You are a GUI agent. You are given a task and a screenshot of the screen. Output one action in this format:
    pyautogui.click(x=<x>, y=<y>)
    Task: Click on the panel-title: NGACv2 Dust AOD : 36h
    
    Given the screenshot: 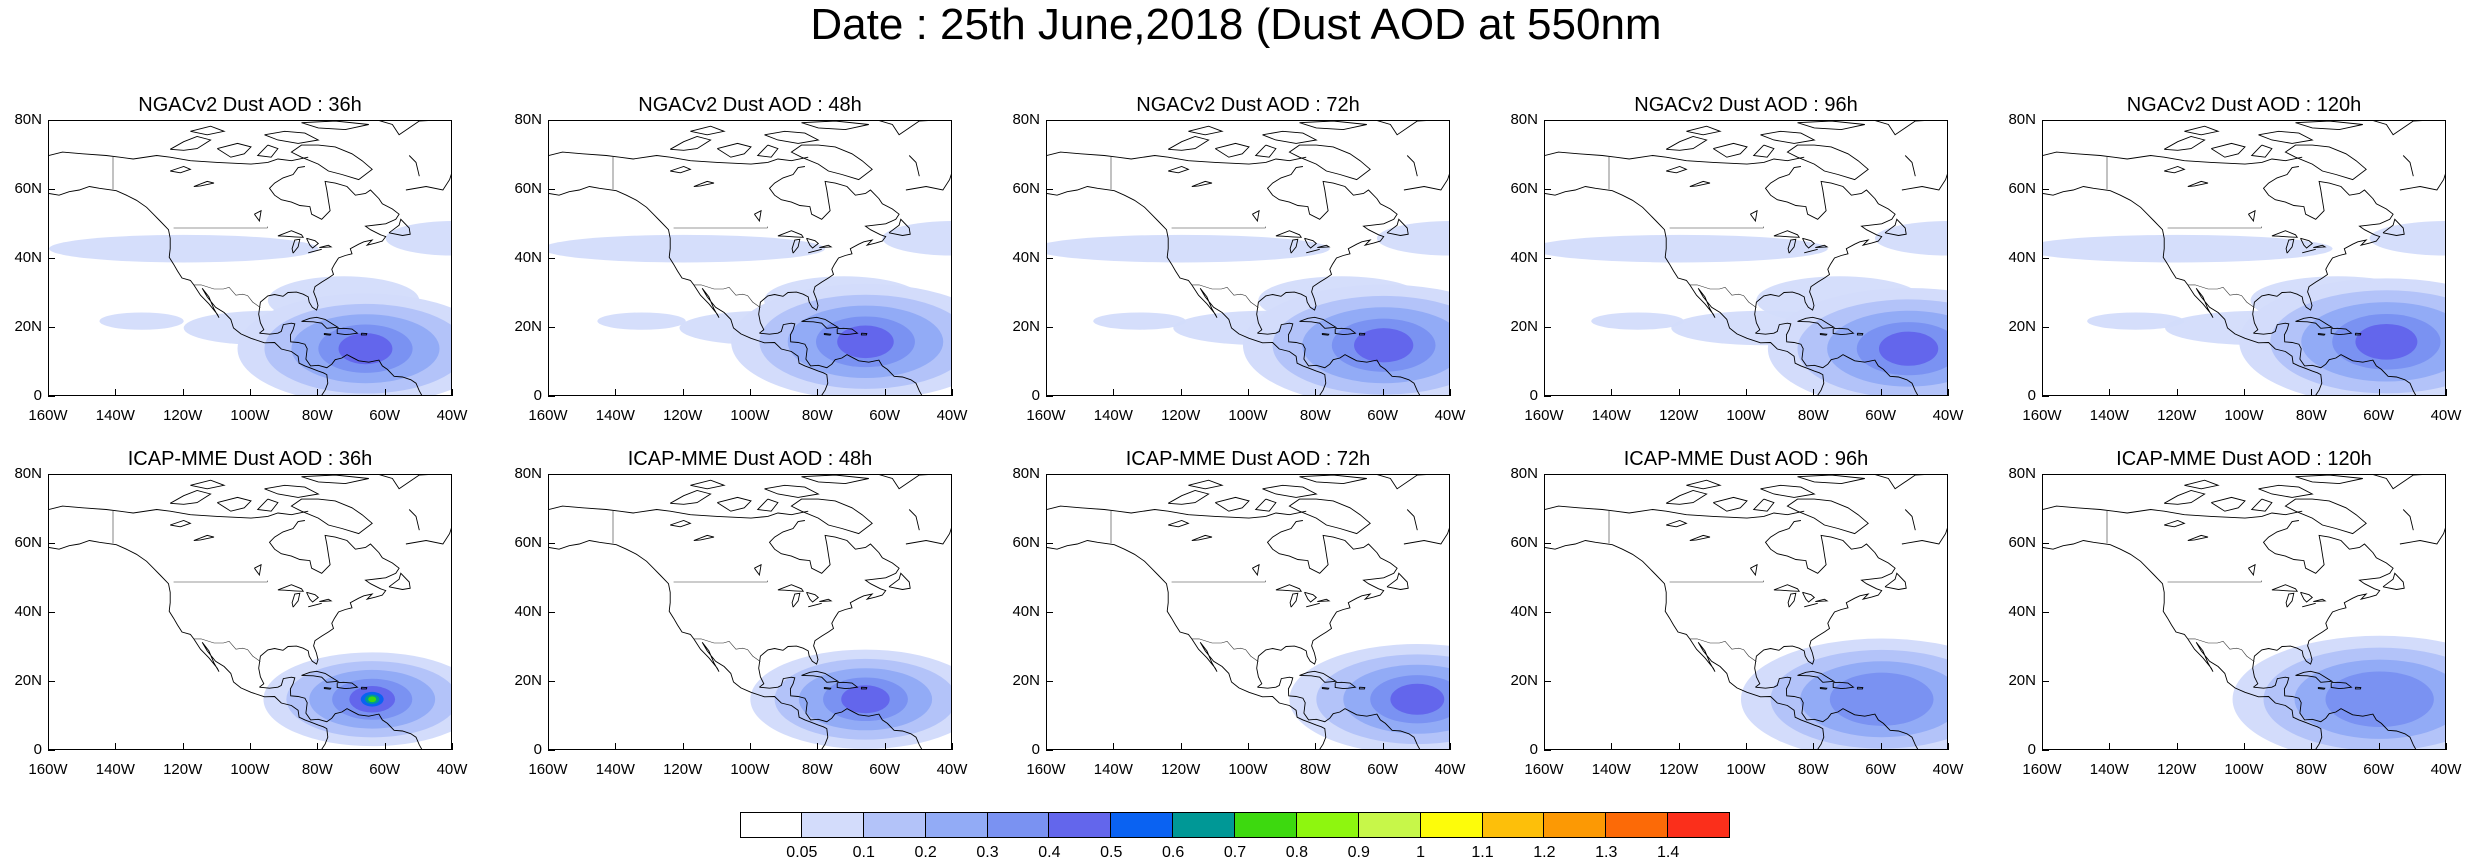 What is the action you would take?
    pyautogui.click(x=250, y=105)
    